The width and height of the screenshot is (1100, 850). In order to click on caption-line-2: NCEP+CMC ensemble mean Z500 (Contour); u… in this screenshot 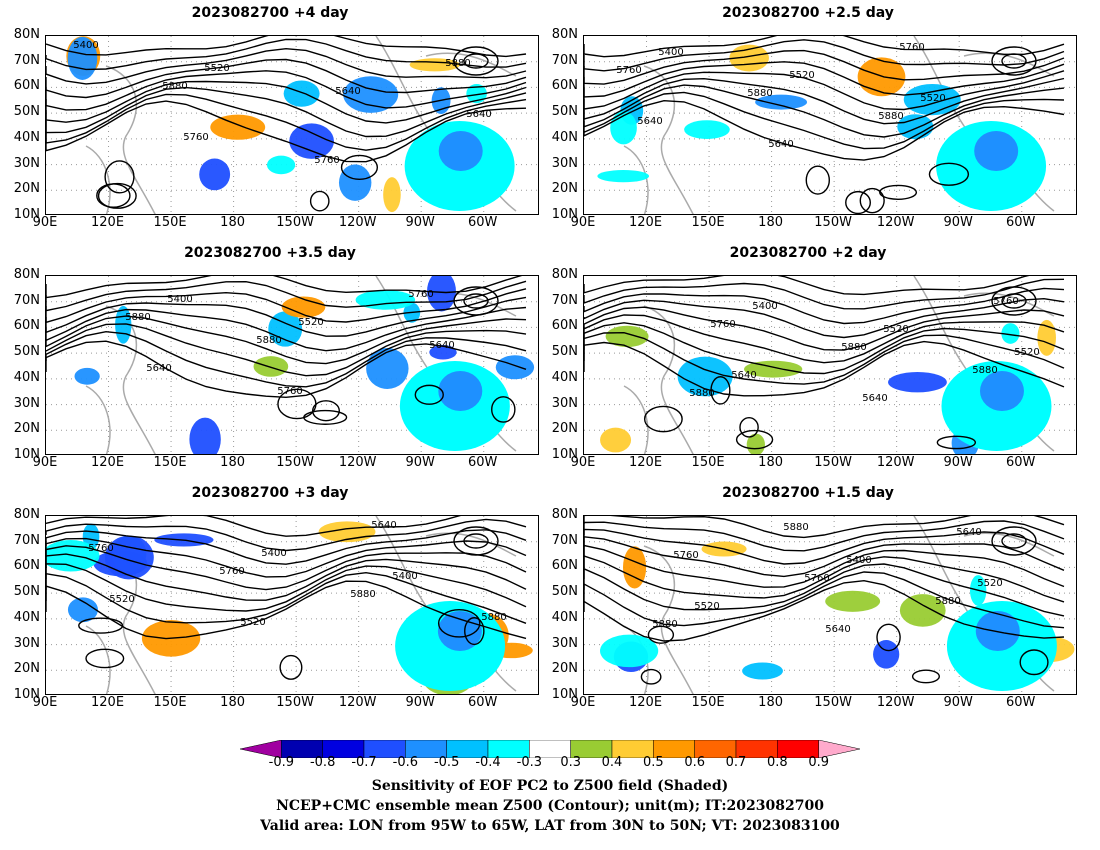, I will do `click(550, 806)`.